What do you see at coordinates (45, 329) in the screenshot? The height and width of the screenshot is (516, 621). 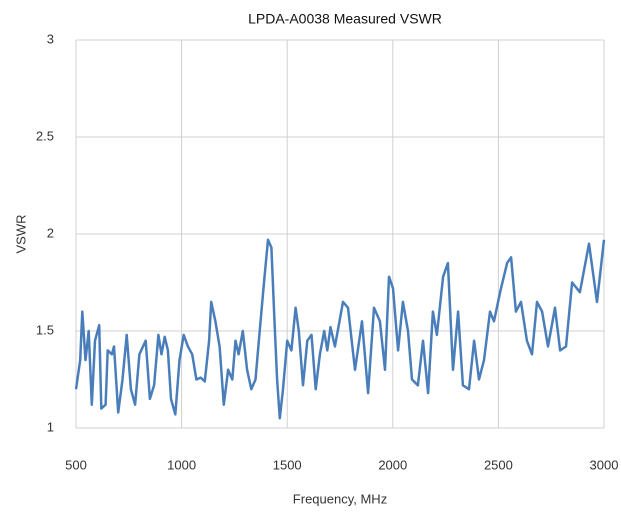 I see `y-tick-label: 1.5` at bounding box center [45, 329].